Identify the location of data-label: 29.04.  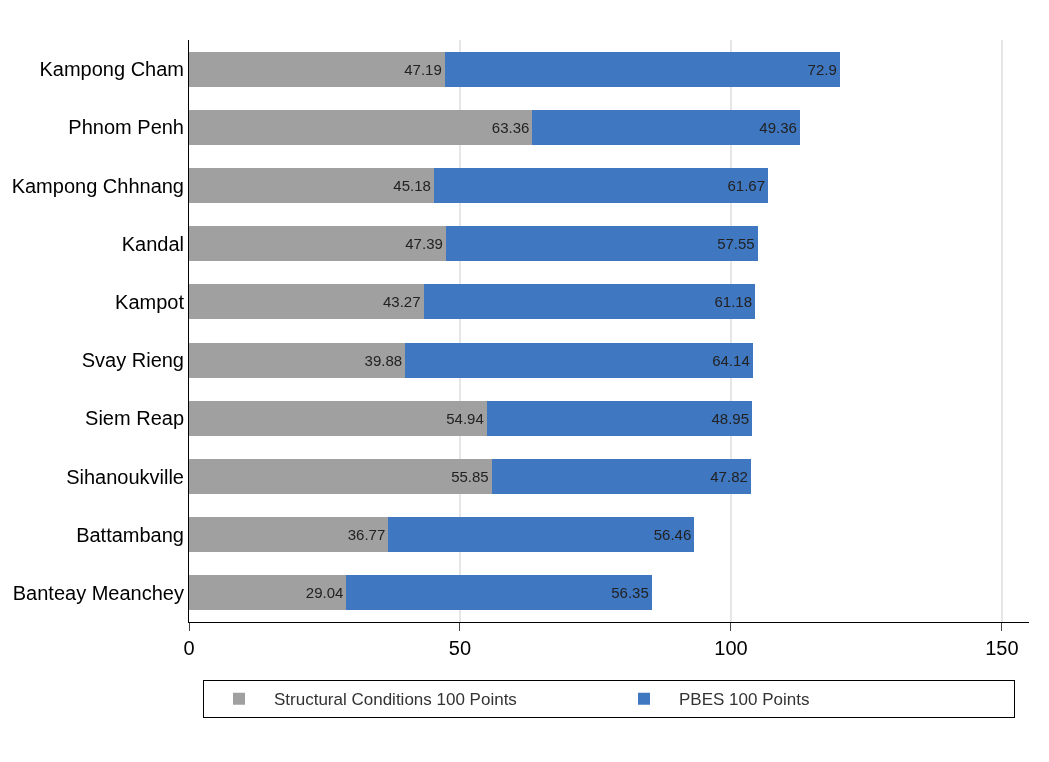
(324, 593).